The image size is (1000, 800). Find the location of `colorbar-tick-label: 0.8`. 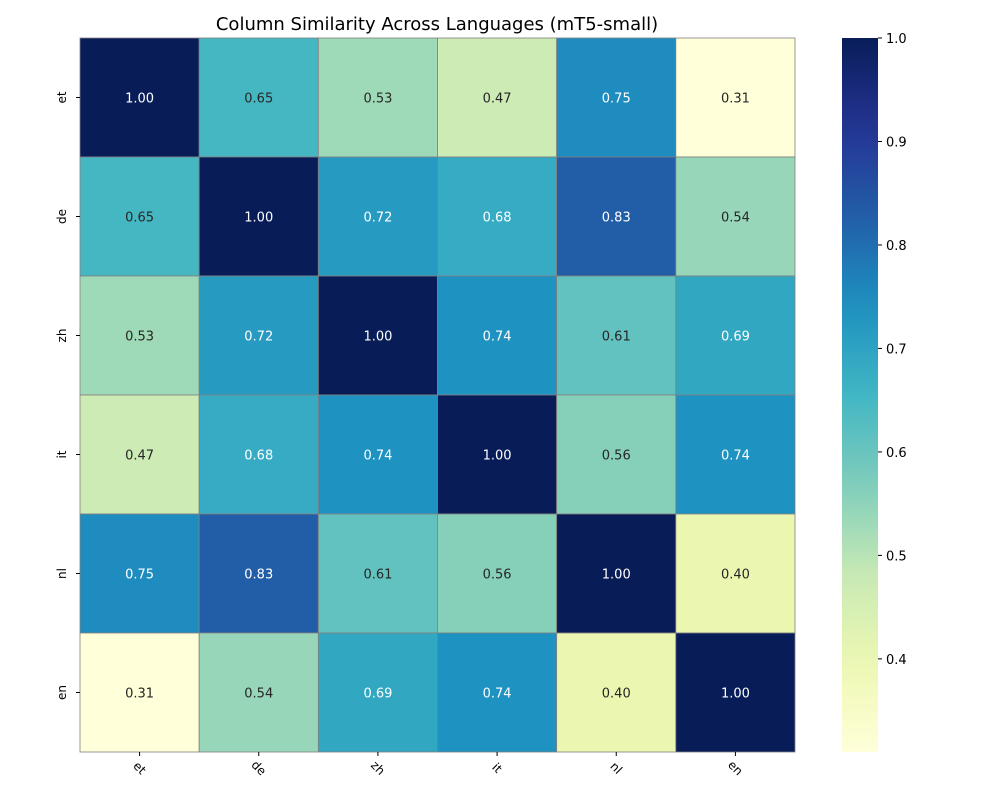

colorbar-tick-label: 0.8 is located at coordinates (896, 246).